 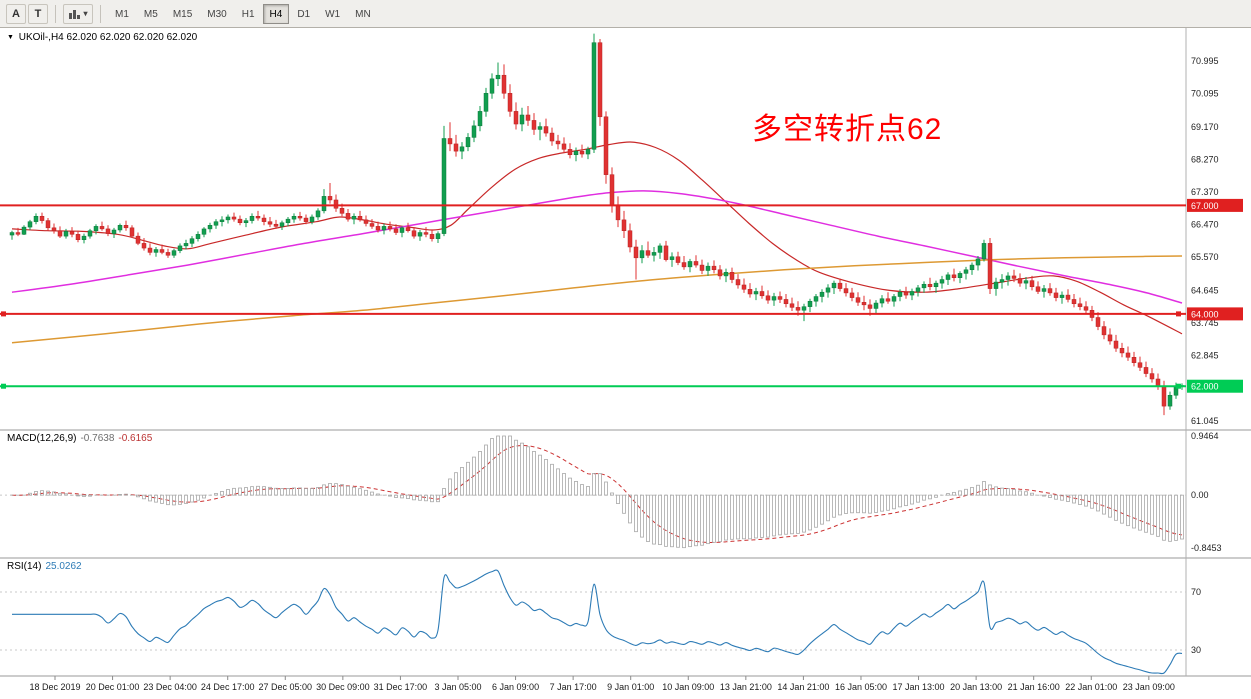 What do you see at coordinates (1206, 548) in the screenshot?
I see `svg-text: -0.8453` at bounding box center [1206, 548].